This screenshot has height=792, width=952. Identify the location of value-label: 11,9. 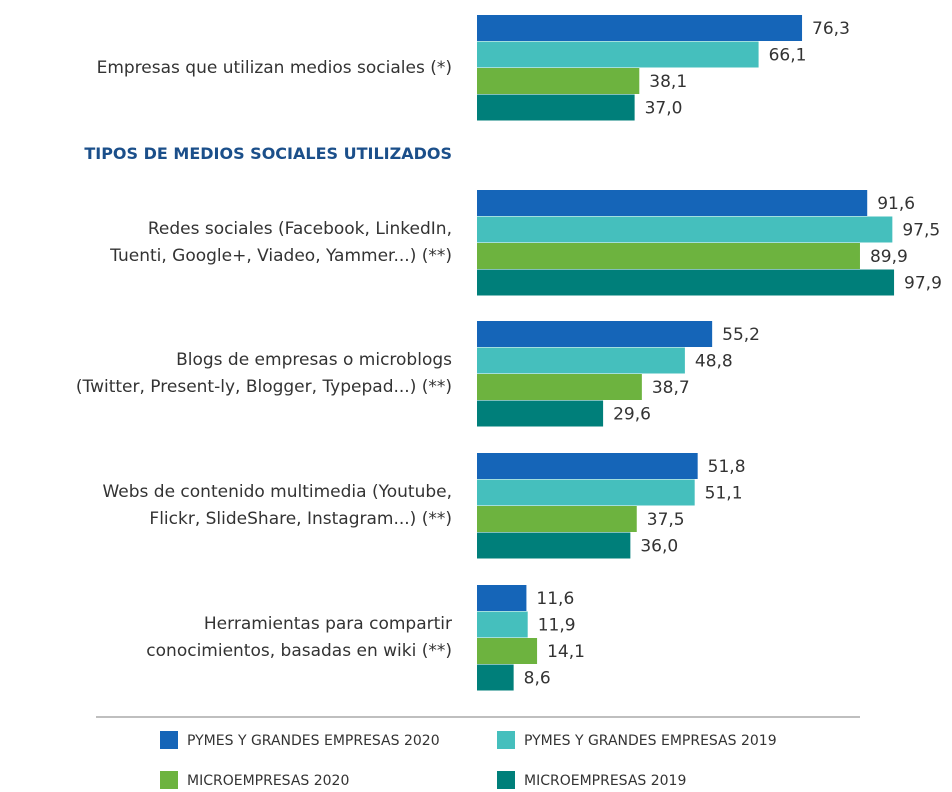
(557, 626).